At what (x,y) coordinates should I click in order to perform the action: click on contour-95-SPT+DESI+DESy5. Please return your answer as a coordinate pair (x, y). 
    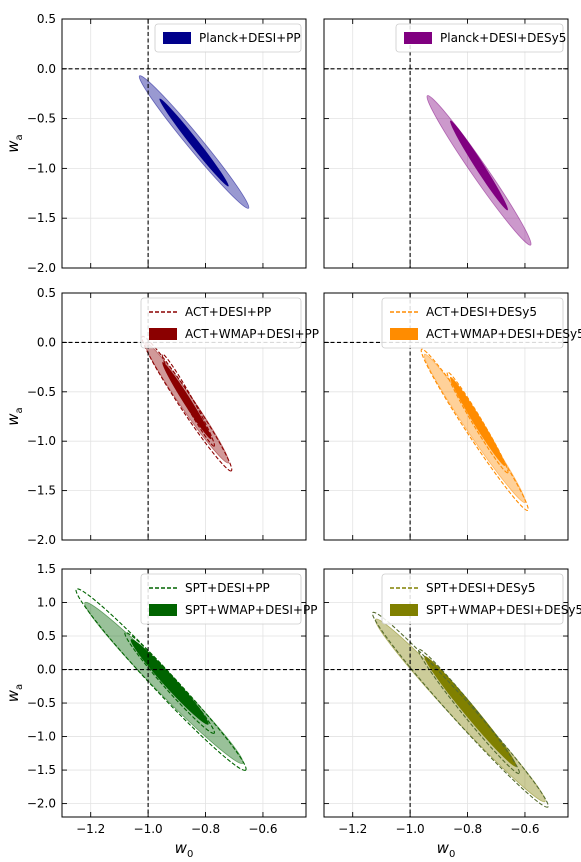
    Looking at the image, I should click on (460, 709).